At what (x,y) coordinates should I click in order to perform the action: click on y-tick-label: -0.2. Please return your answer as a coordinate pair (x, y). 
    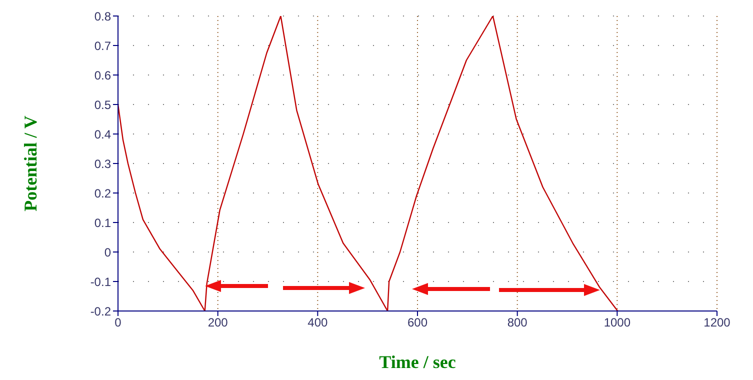
    Looking at the image, I should click on (101, 311).